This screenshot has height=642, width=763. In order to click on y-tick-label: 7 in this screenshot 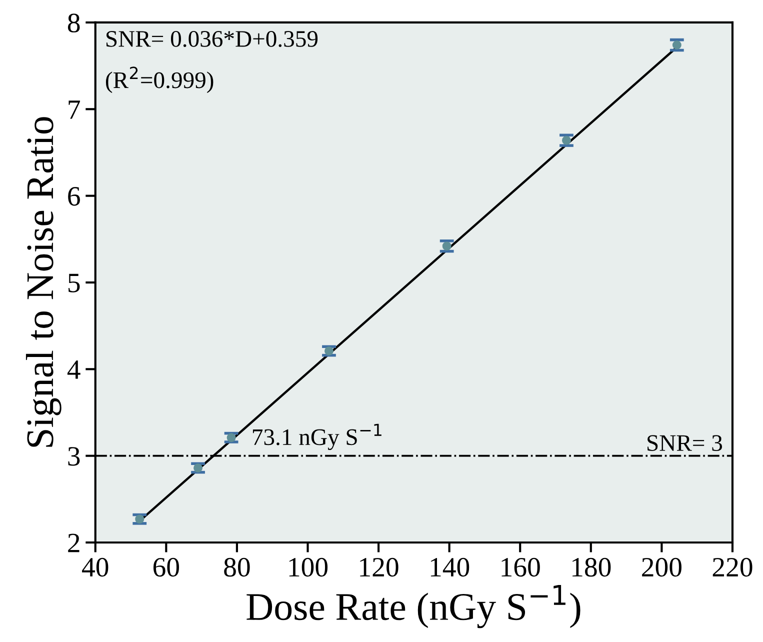, I will do `click(74, 109)`.